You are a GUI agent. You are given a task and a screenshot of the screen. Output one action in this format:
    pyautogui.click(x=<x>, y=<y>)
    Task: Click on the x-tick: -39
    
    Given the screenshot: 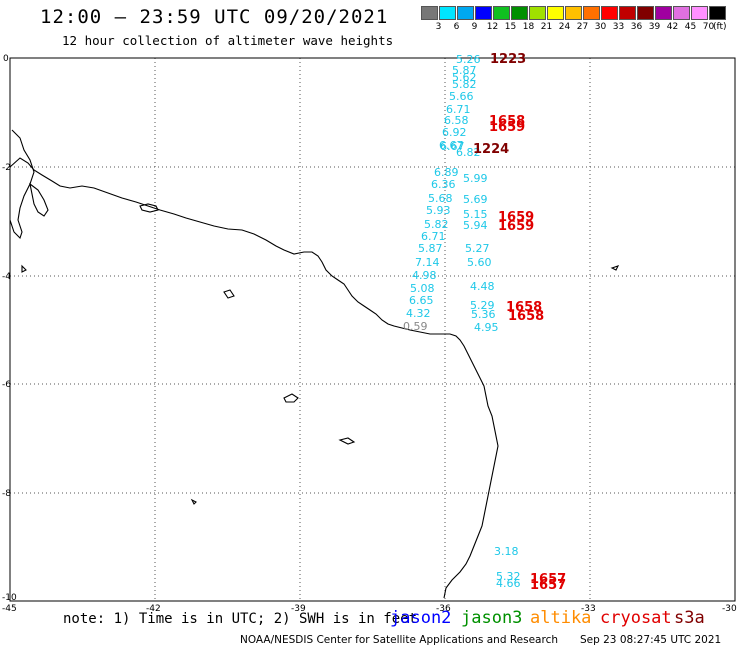 What is the action you would take?
    pyautogui.click(x=298, y=609)
    